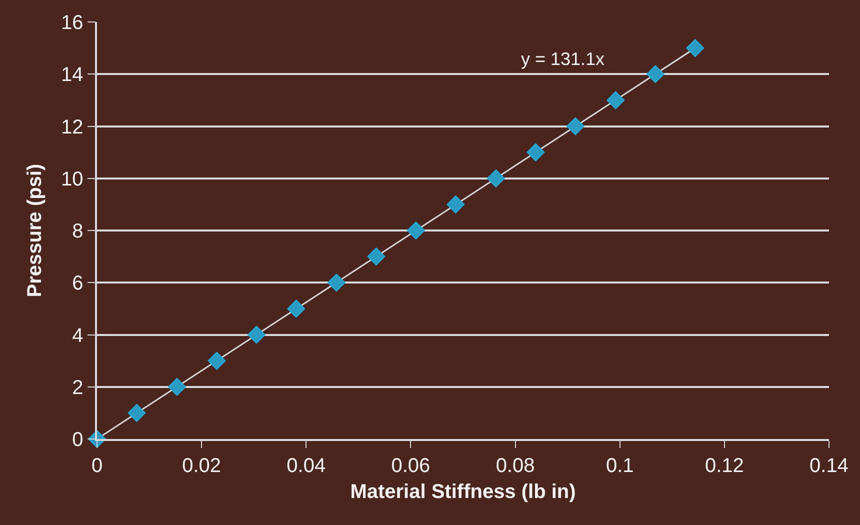 This screenshot has height=525, width=860. What do you see at coordinates (306, 465) in the screenshot?
I see `x-tick-label: 0.04` at bounding box center [306, 465].